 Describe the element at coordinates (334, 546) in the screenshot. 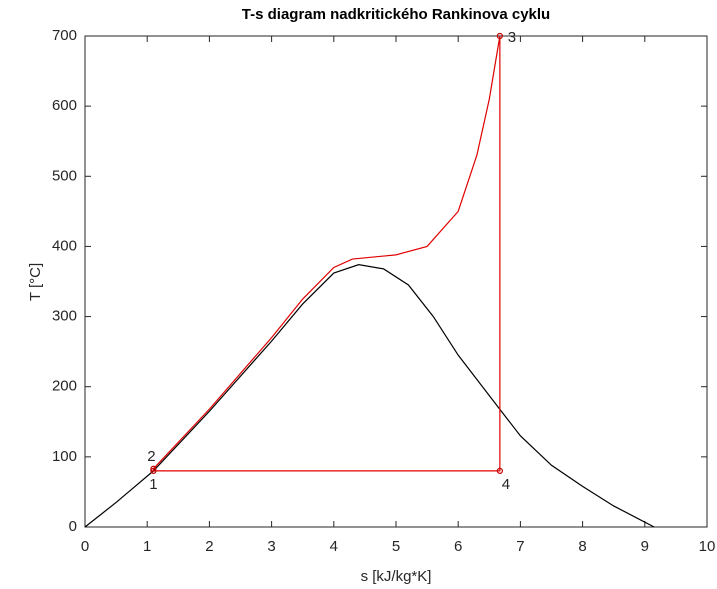

I see `x-tick-label: 4` at that location.